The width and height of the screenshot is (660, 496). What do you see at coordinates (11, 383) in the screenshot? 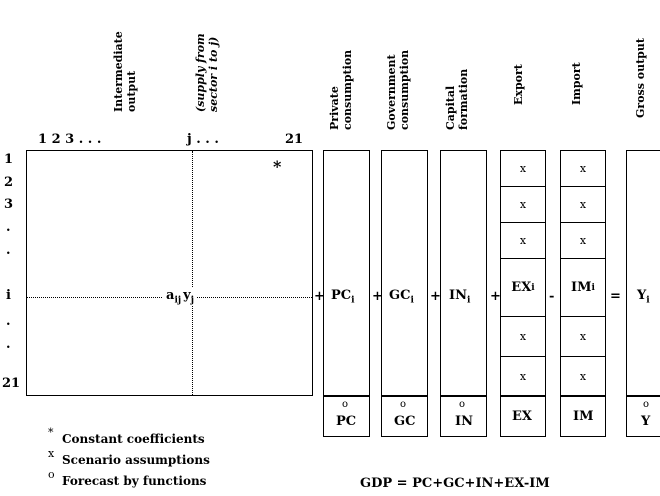
I see `row-index-21: 21` at bounding box center [11, 383].